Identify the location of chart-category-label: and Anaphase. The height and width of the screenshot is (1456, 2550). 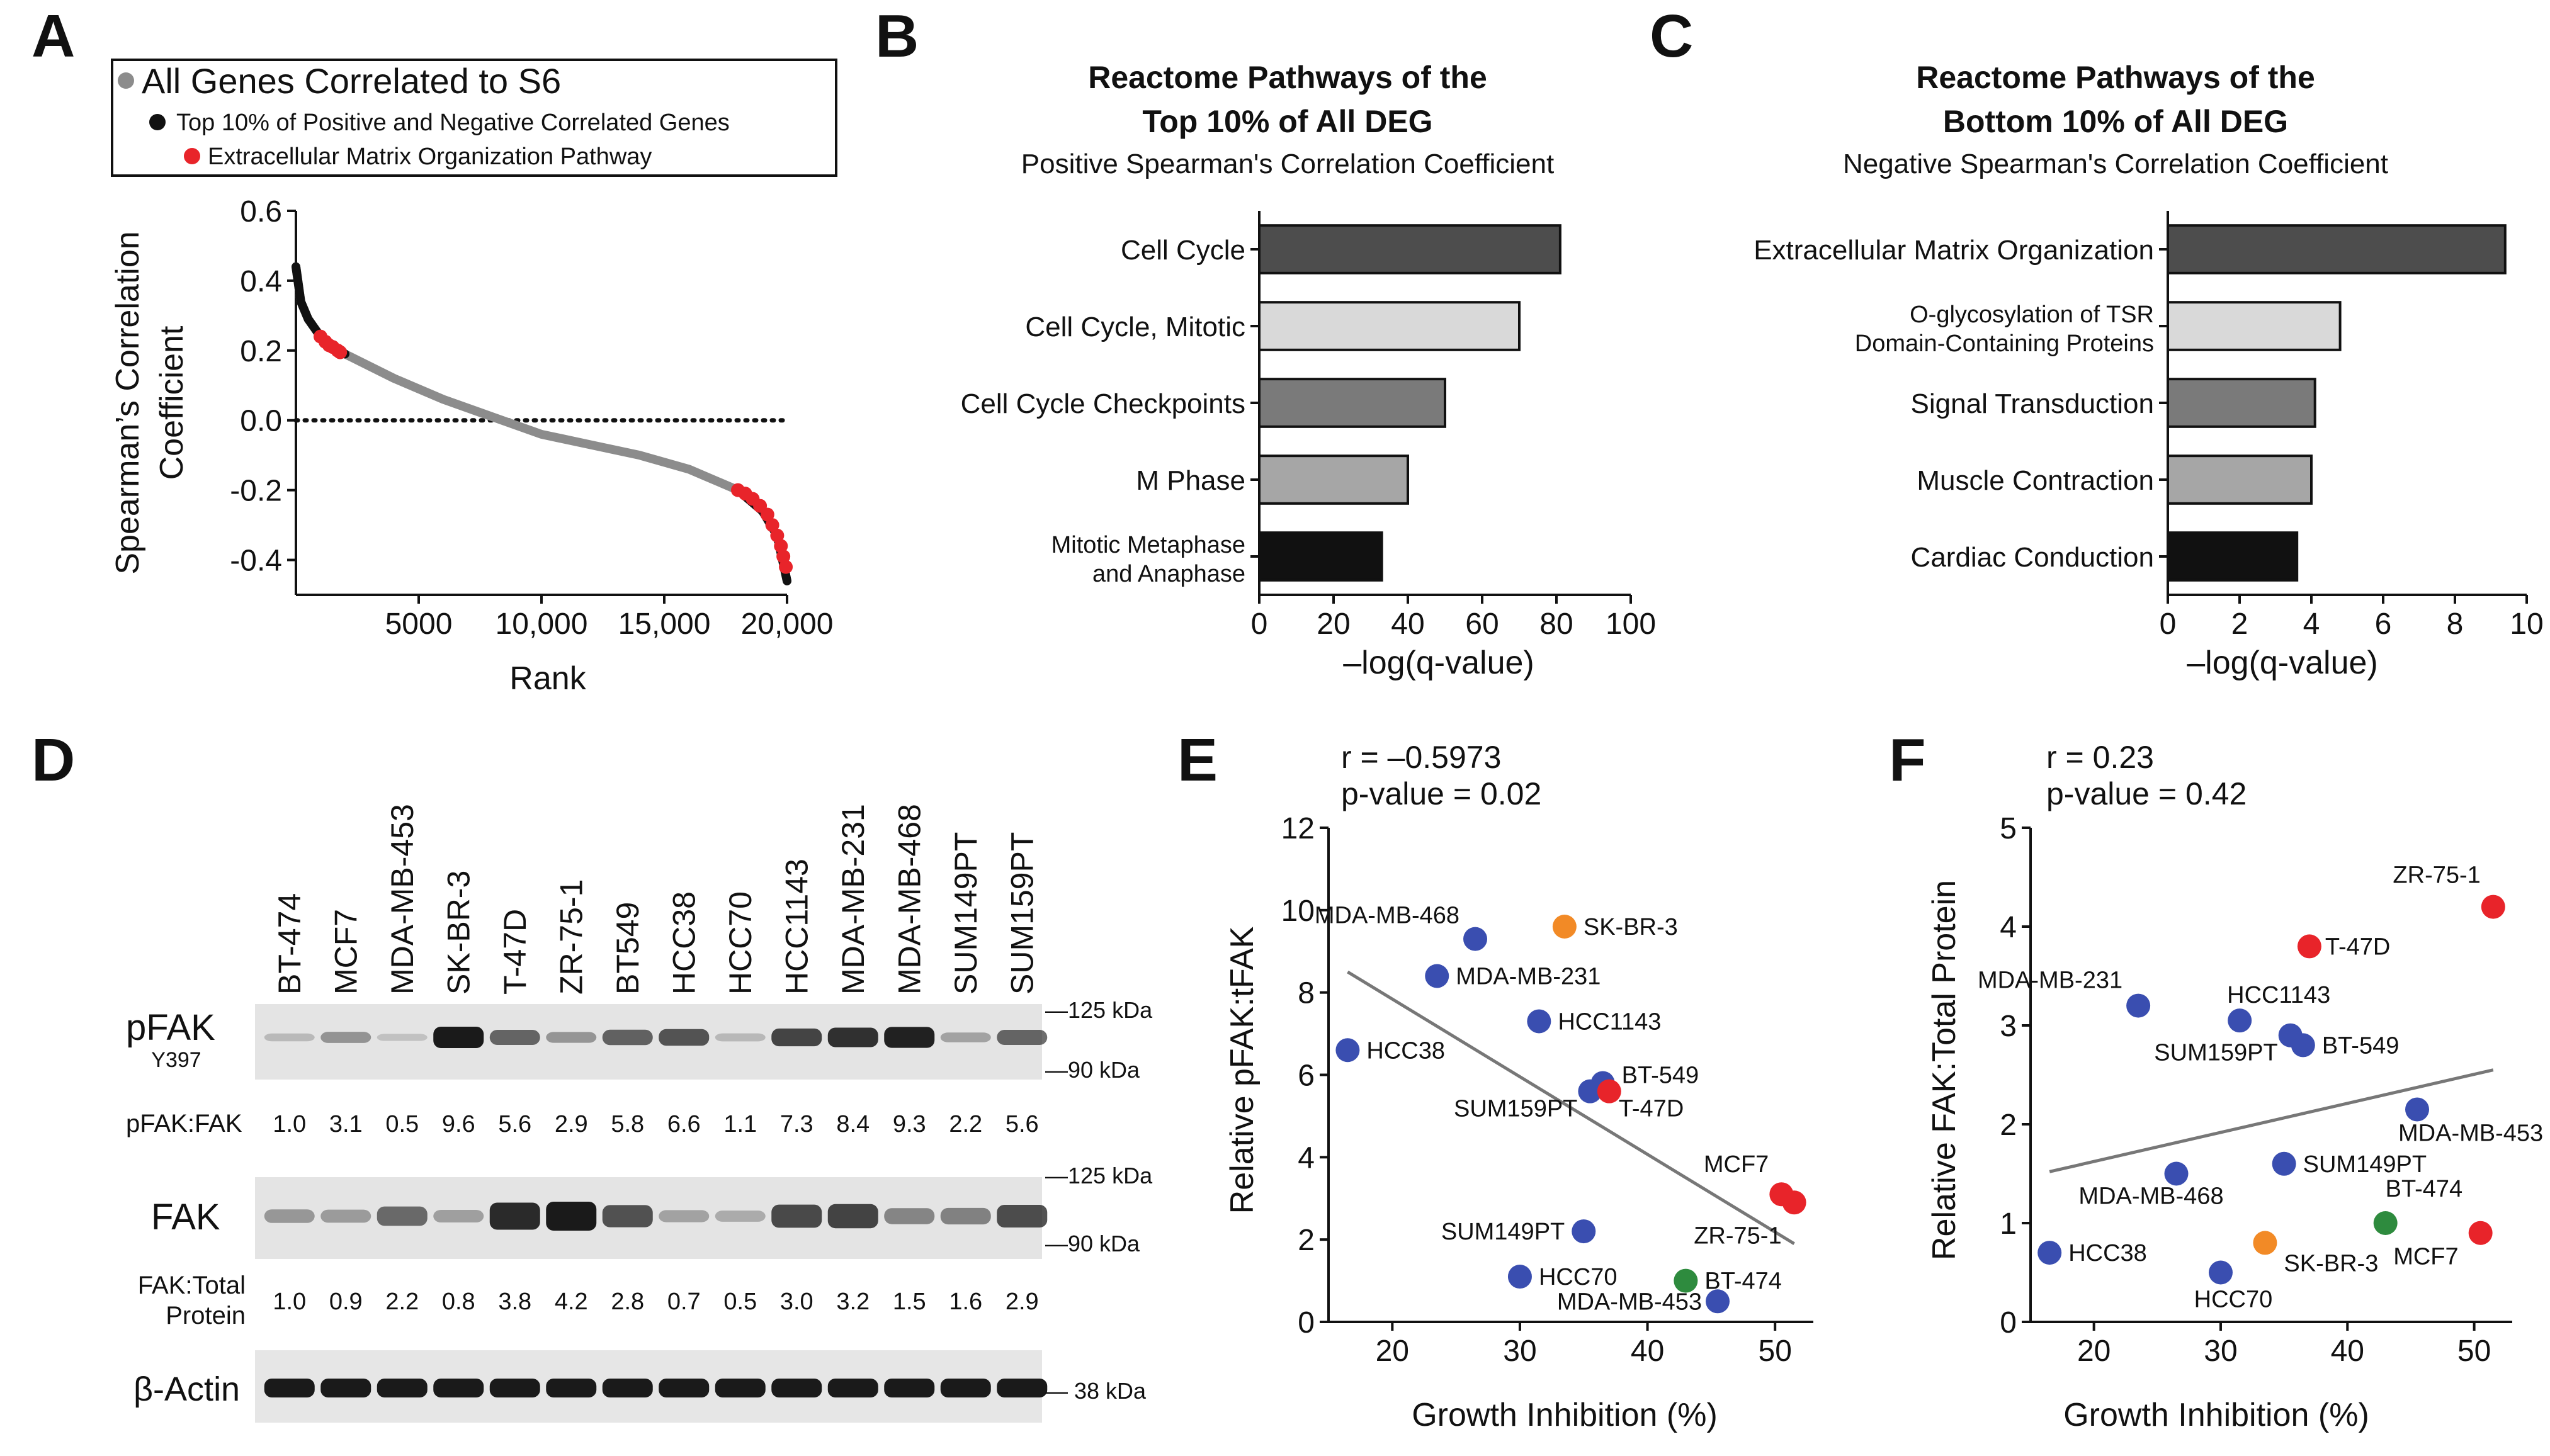
(1168, 574).